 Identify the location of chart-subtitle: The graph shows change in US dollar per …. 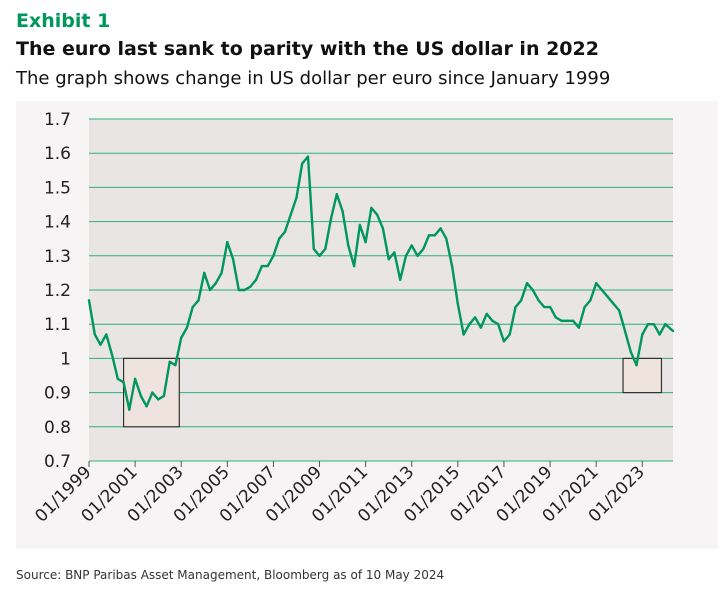
(313, 78).